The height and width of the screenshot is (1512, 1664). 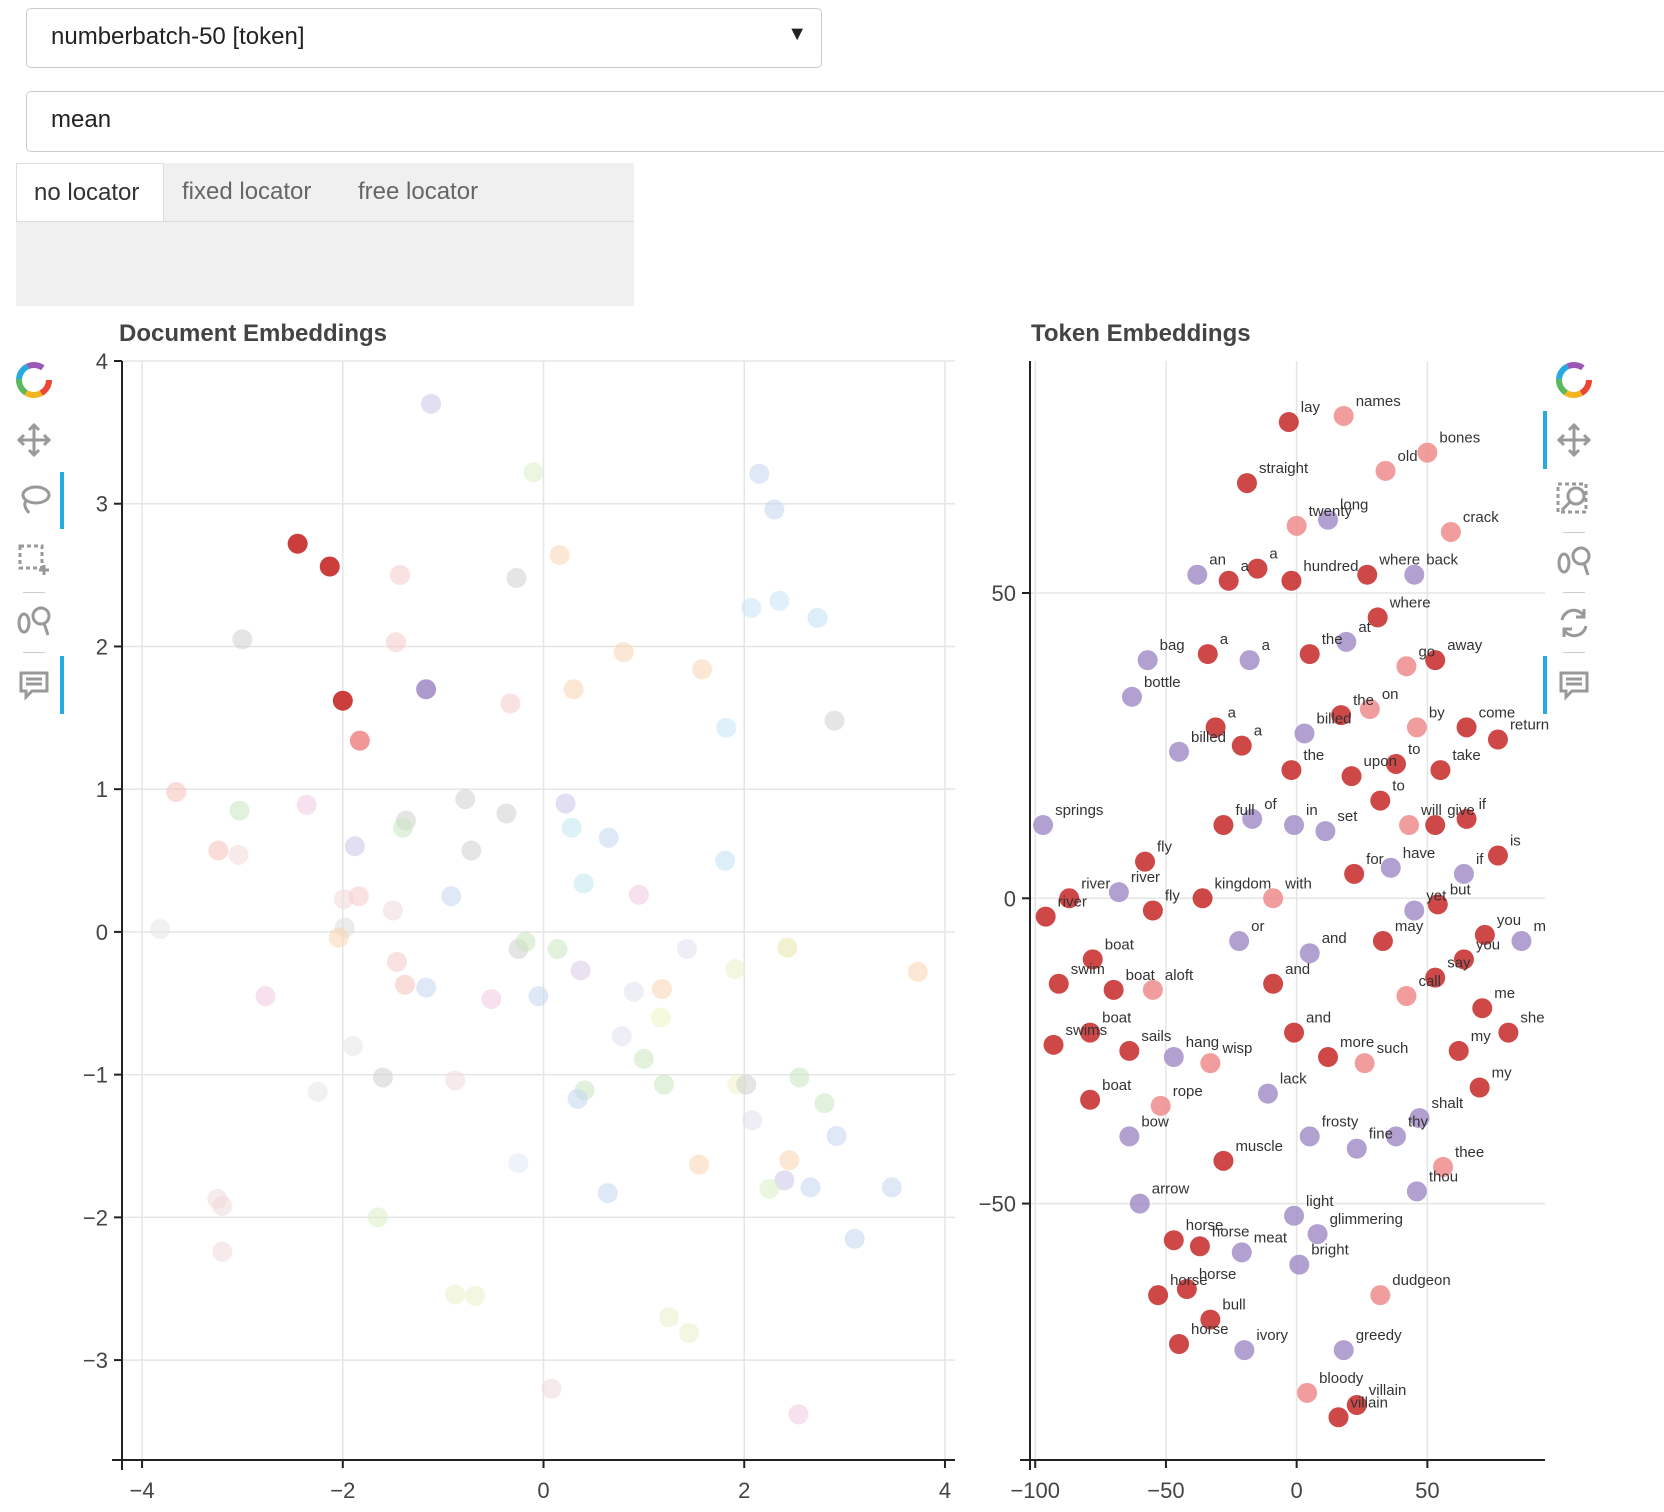 I want to click on document-plot-title: Document Embeddings, so click(x=253, y=333).